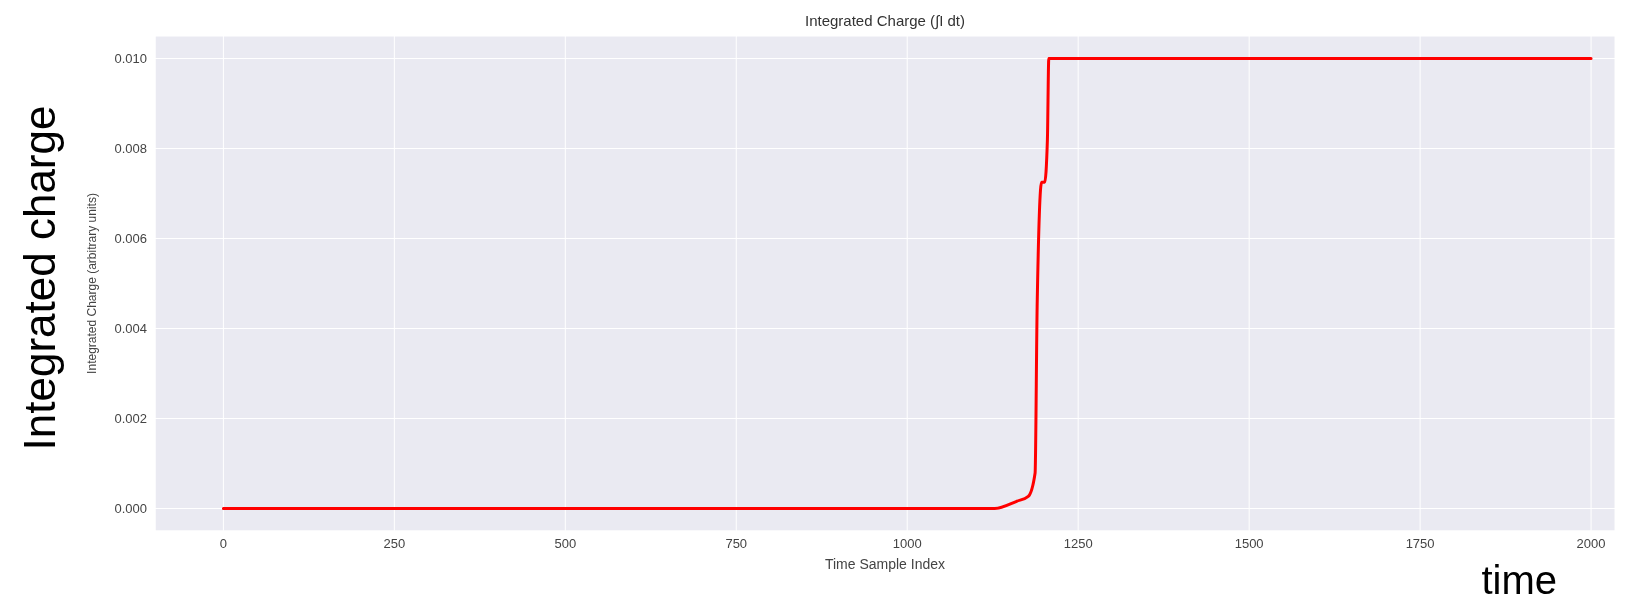 The width and height of the screenshot is (1625, 601). Describe the element at coordinates (130, 509) in the screenshot. I see `y-tick-label: 0.000` at that location.